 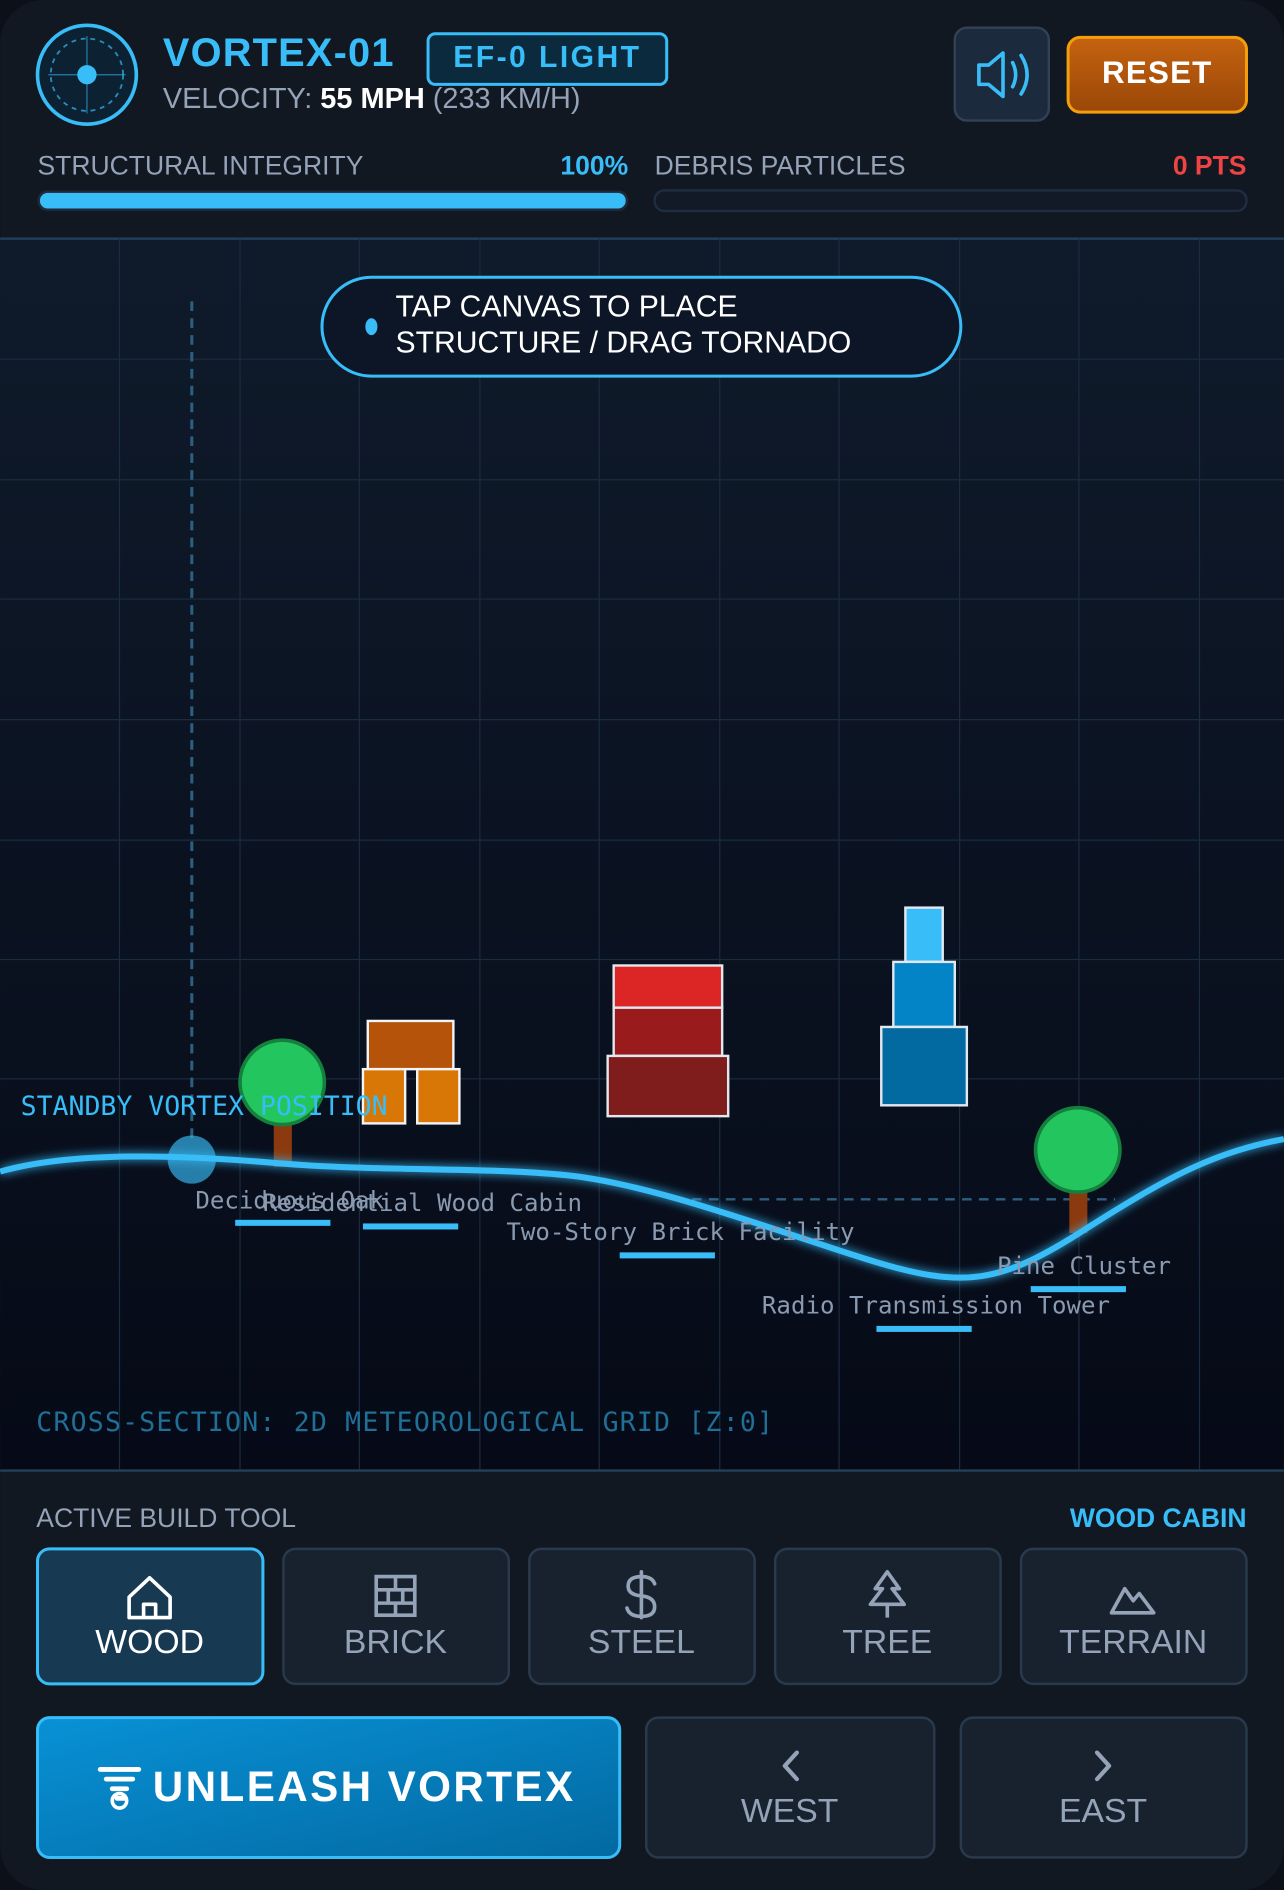 What do you see at coordinates (364, 1786) in the screenshot?
I see `unleash-label: UNLEASH VORTEX` at bounding box center [364, 1786].